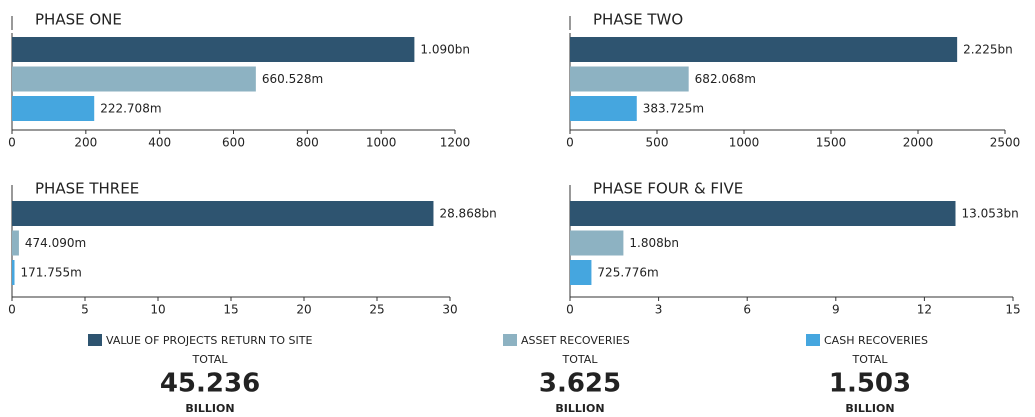 This screenshot has height=417, width=1035. I want to click on x-tick-label: 9, so click(836, 310).